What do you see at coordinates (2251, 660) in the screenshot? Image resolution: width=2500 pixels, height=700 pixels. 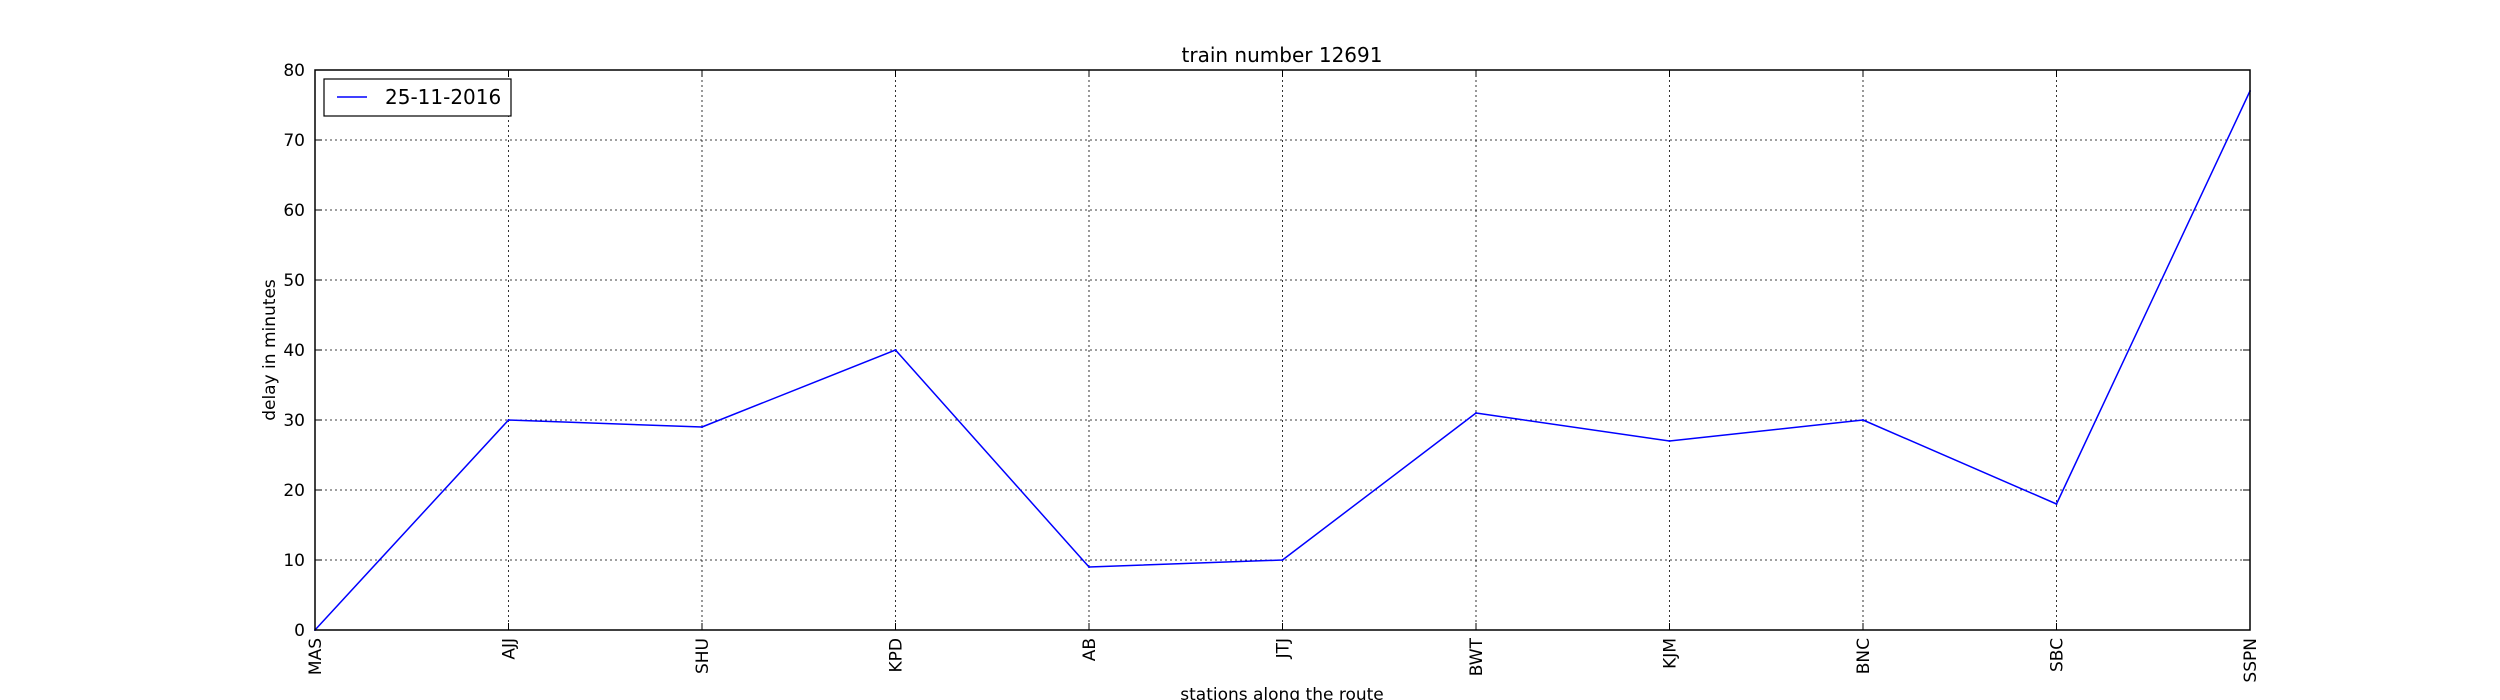 I see `x-tick-label: SSPN` at bounding box center [2251, 660].